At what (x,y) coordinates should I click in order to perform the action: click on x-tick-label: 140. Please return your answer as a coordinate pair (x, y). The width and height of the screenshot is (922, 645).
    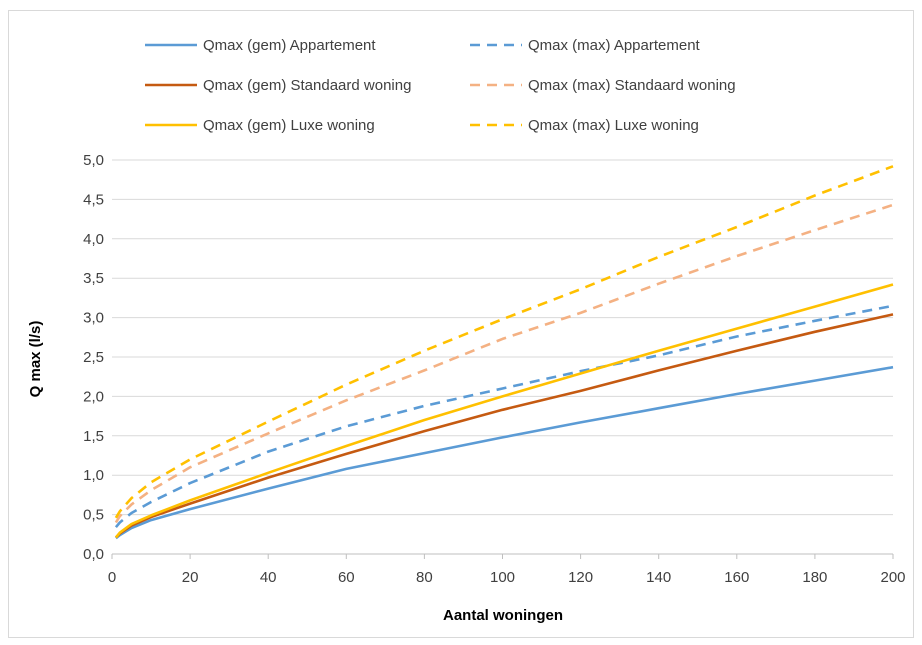
    Looking at the image, I should click on (658, 577).